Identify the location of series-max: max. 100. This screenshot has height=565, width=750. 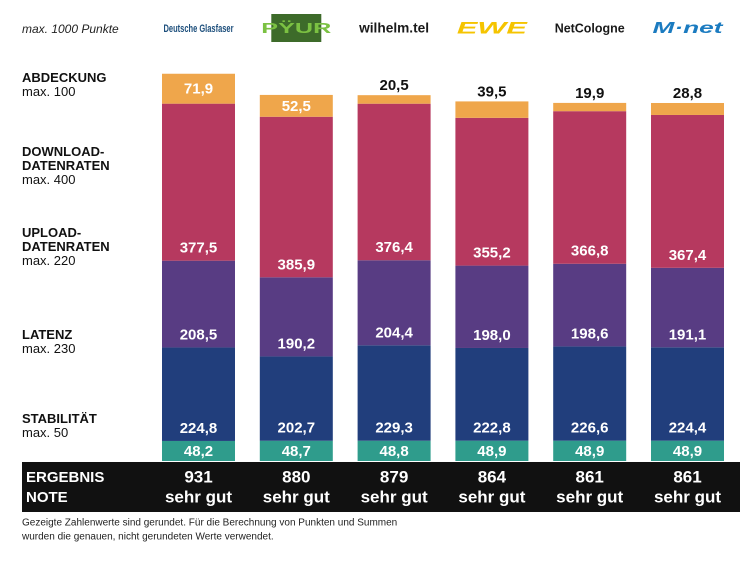
(49, 91).